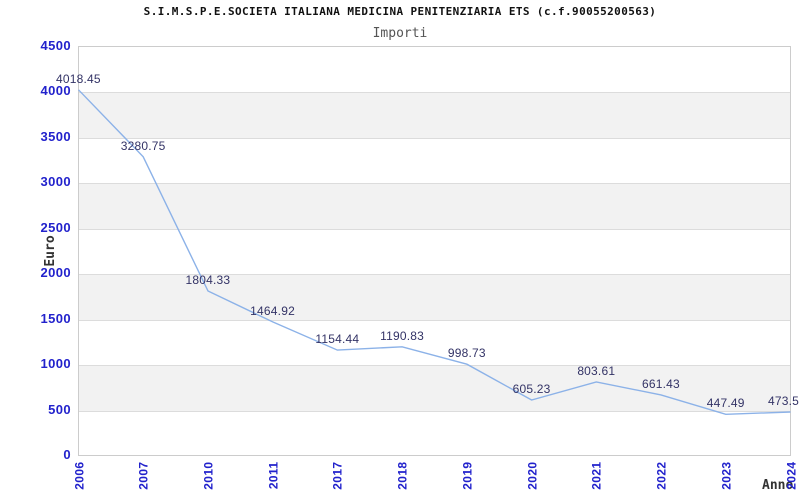 This screenshot has width=800, height=500. I want to click on y-tick-label: 500, so click(59, 409).